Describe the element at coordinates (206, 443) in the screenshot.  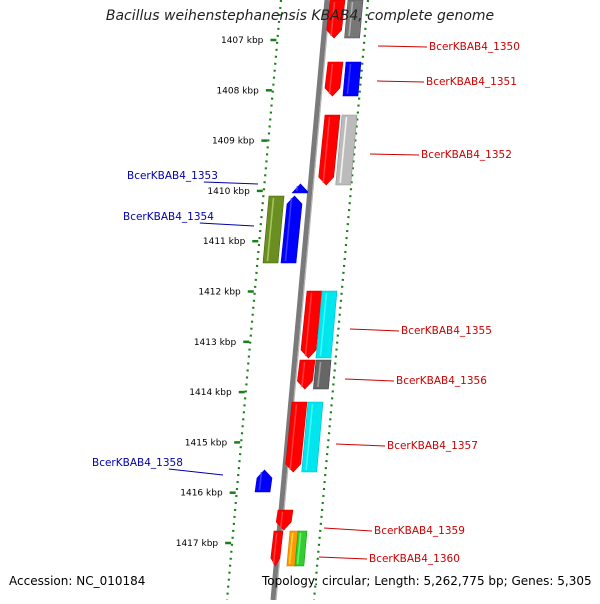
I see `tick-label: 1415 kbp` at that location.